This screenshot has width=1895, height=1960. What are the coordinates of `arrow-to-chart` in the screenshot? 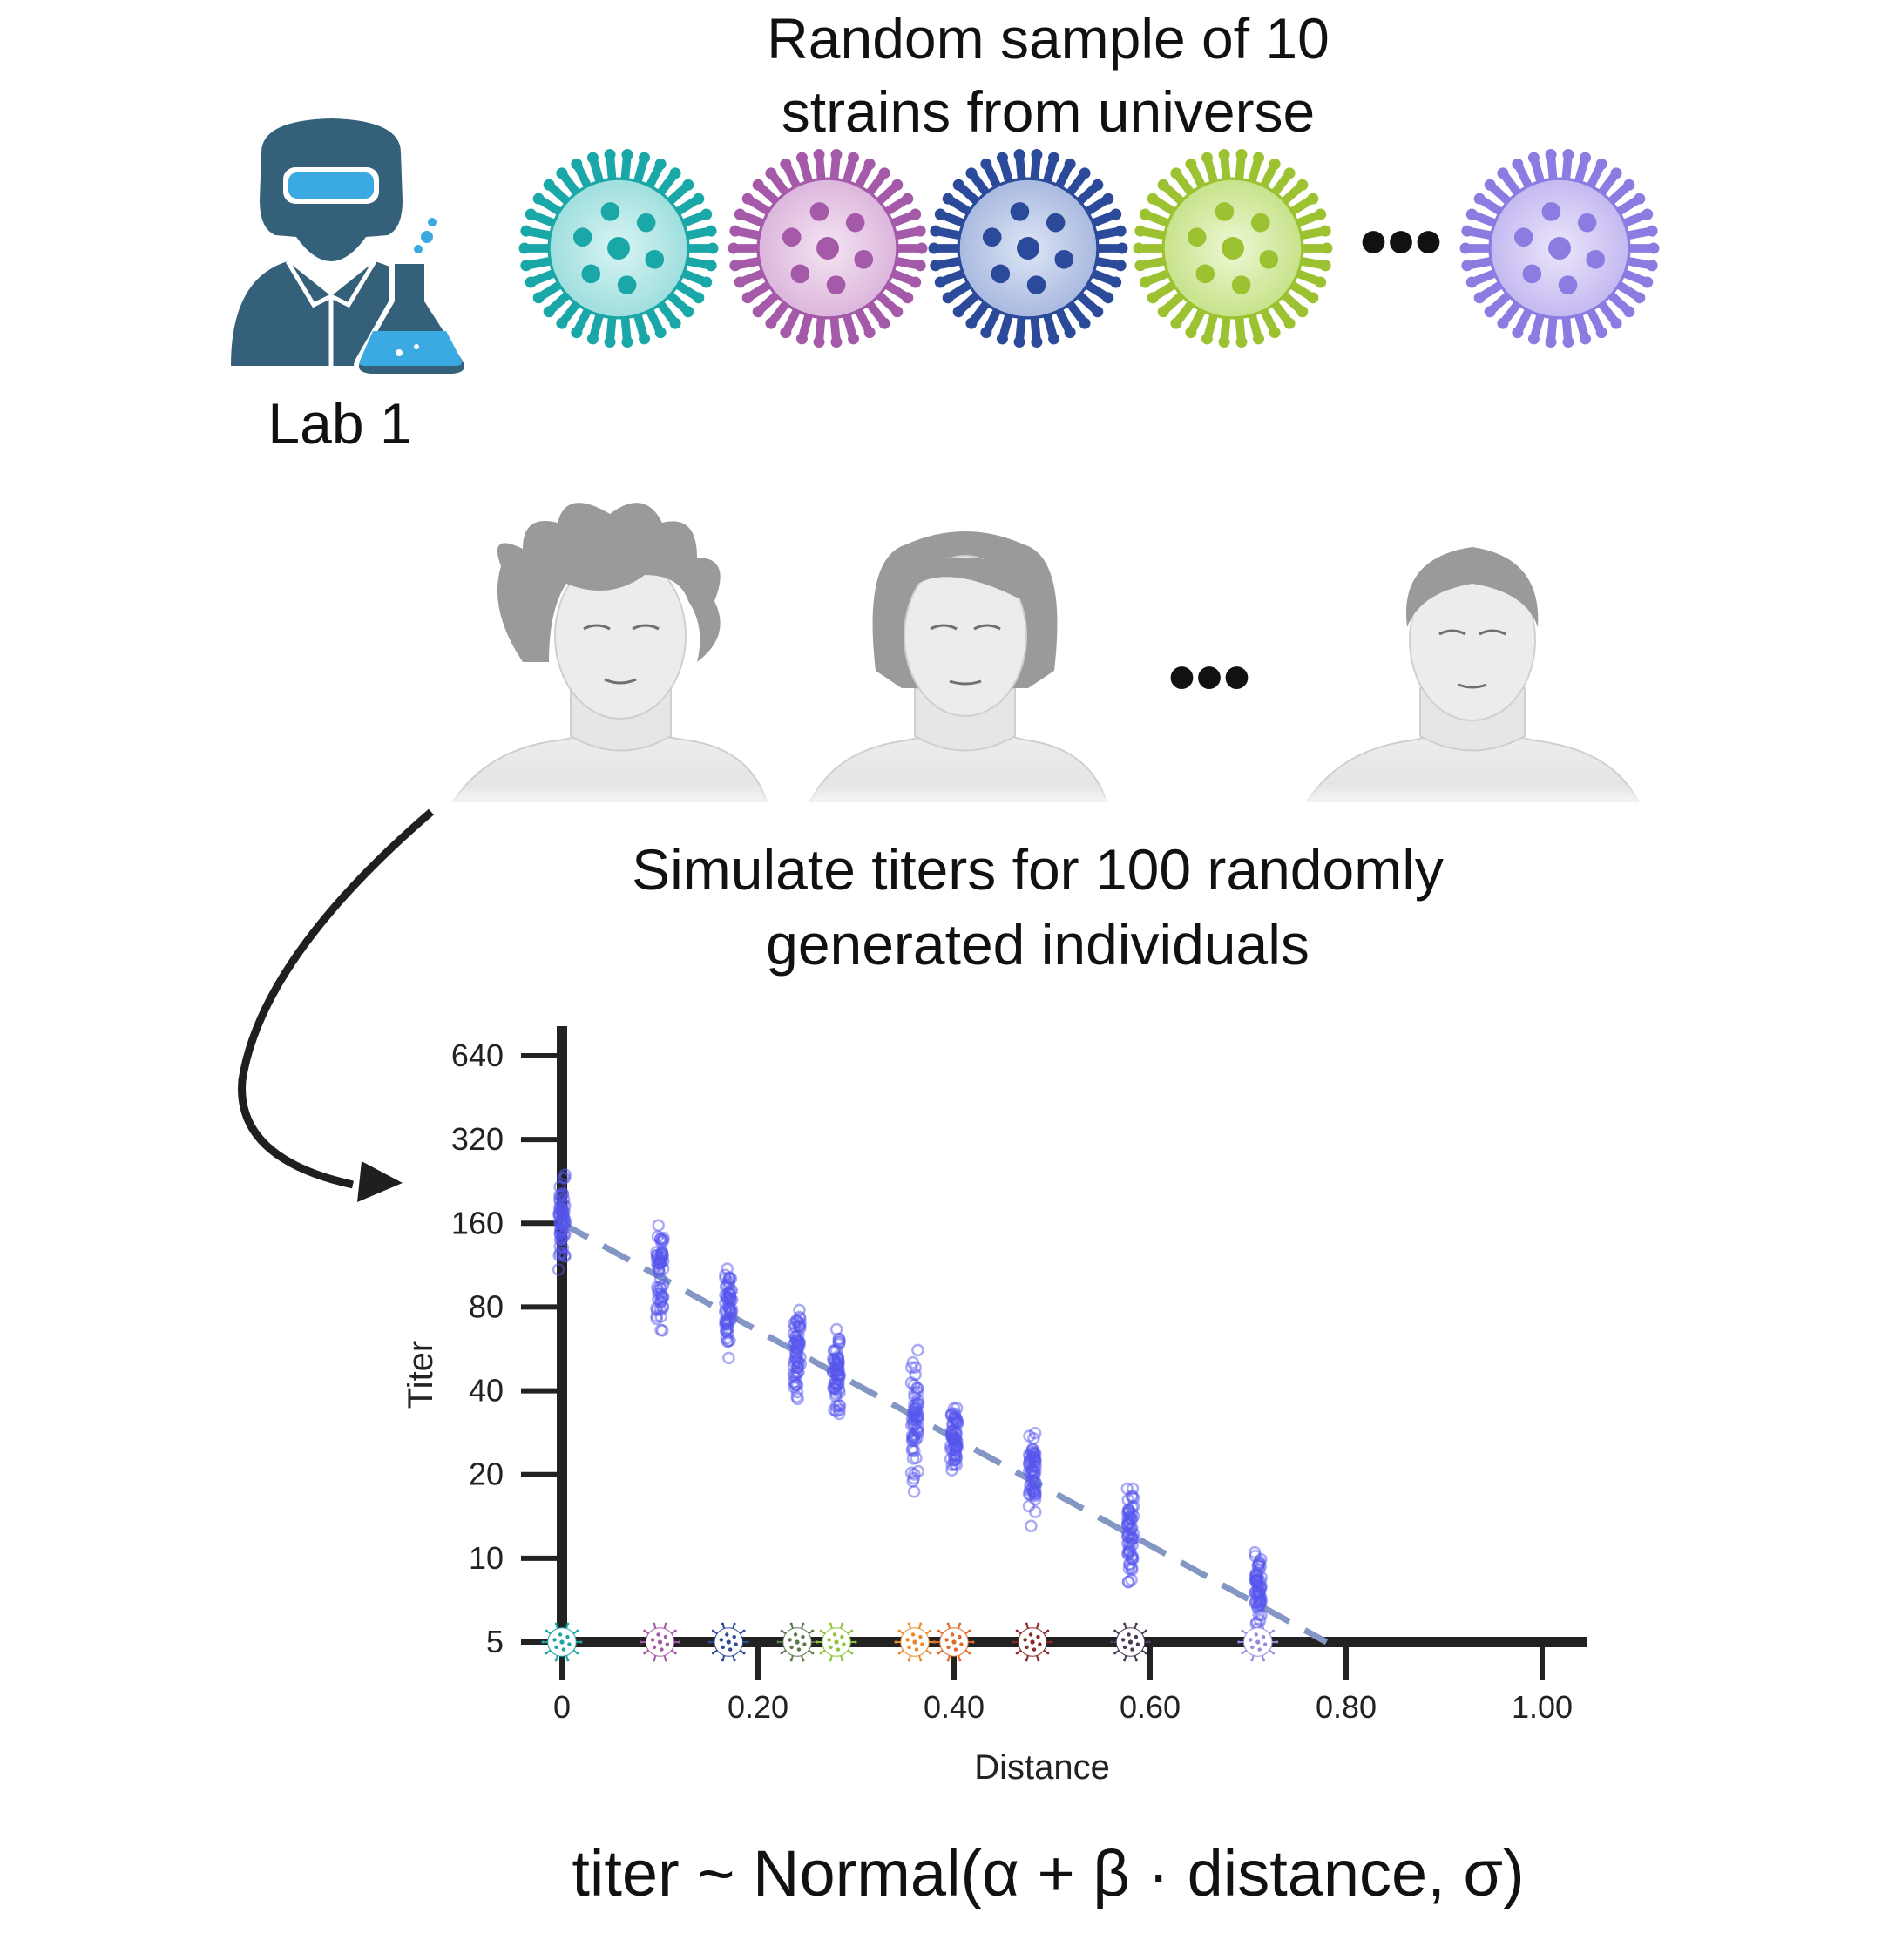 It's located at (336, 1005).